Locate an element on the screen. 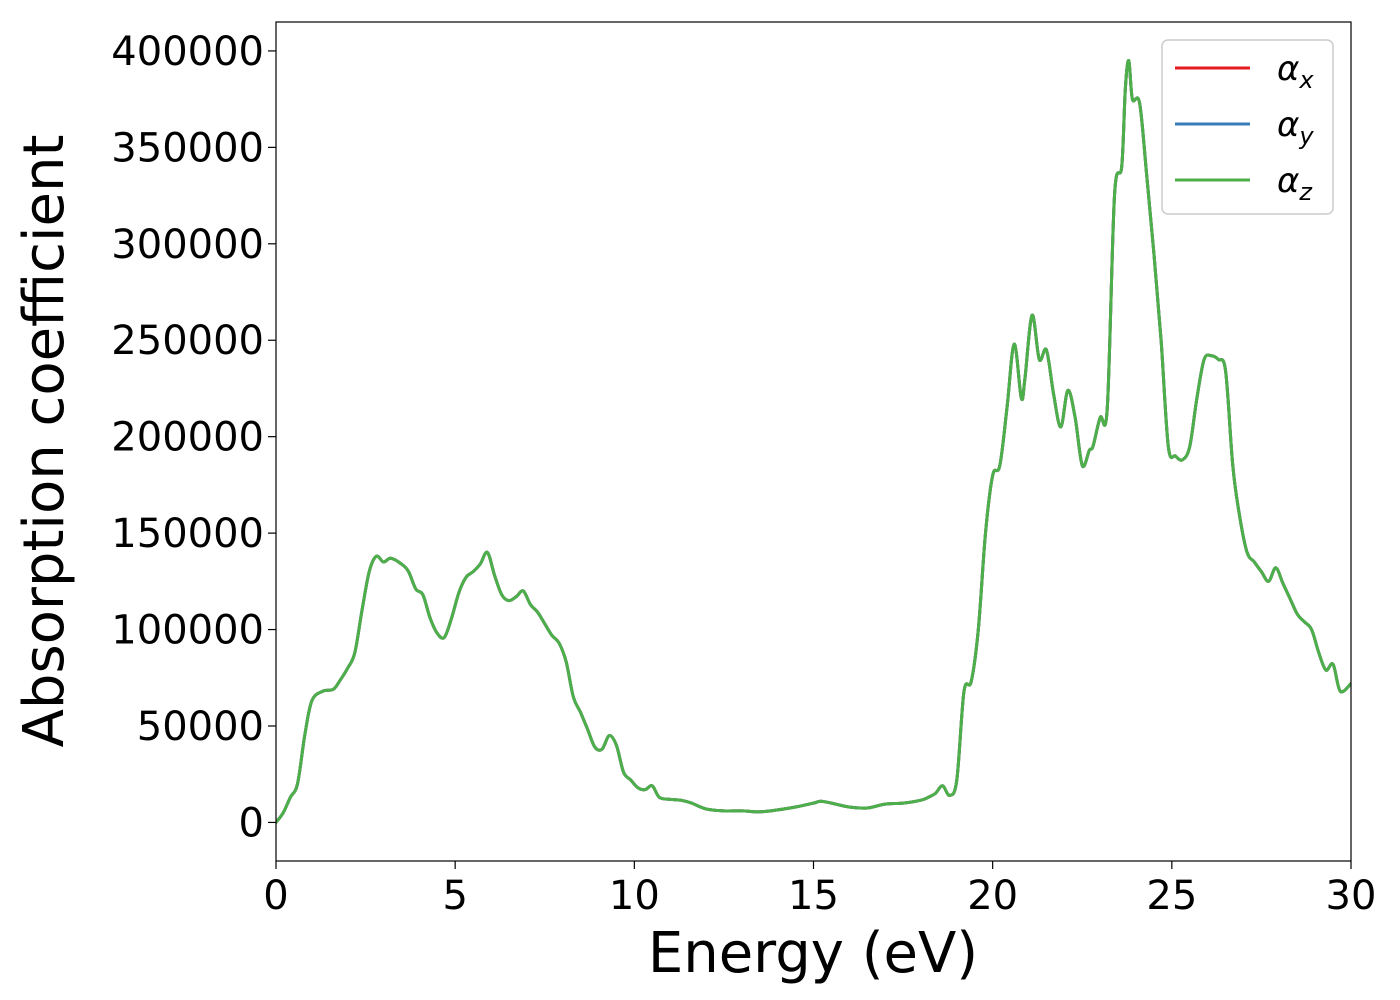  y-tick-label: 0 is located at coordinates (251, 823).